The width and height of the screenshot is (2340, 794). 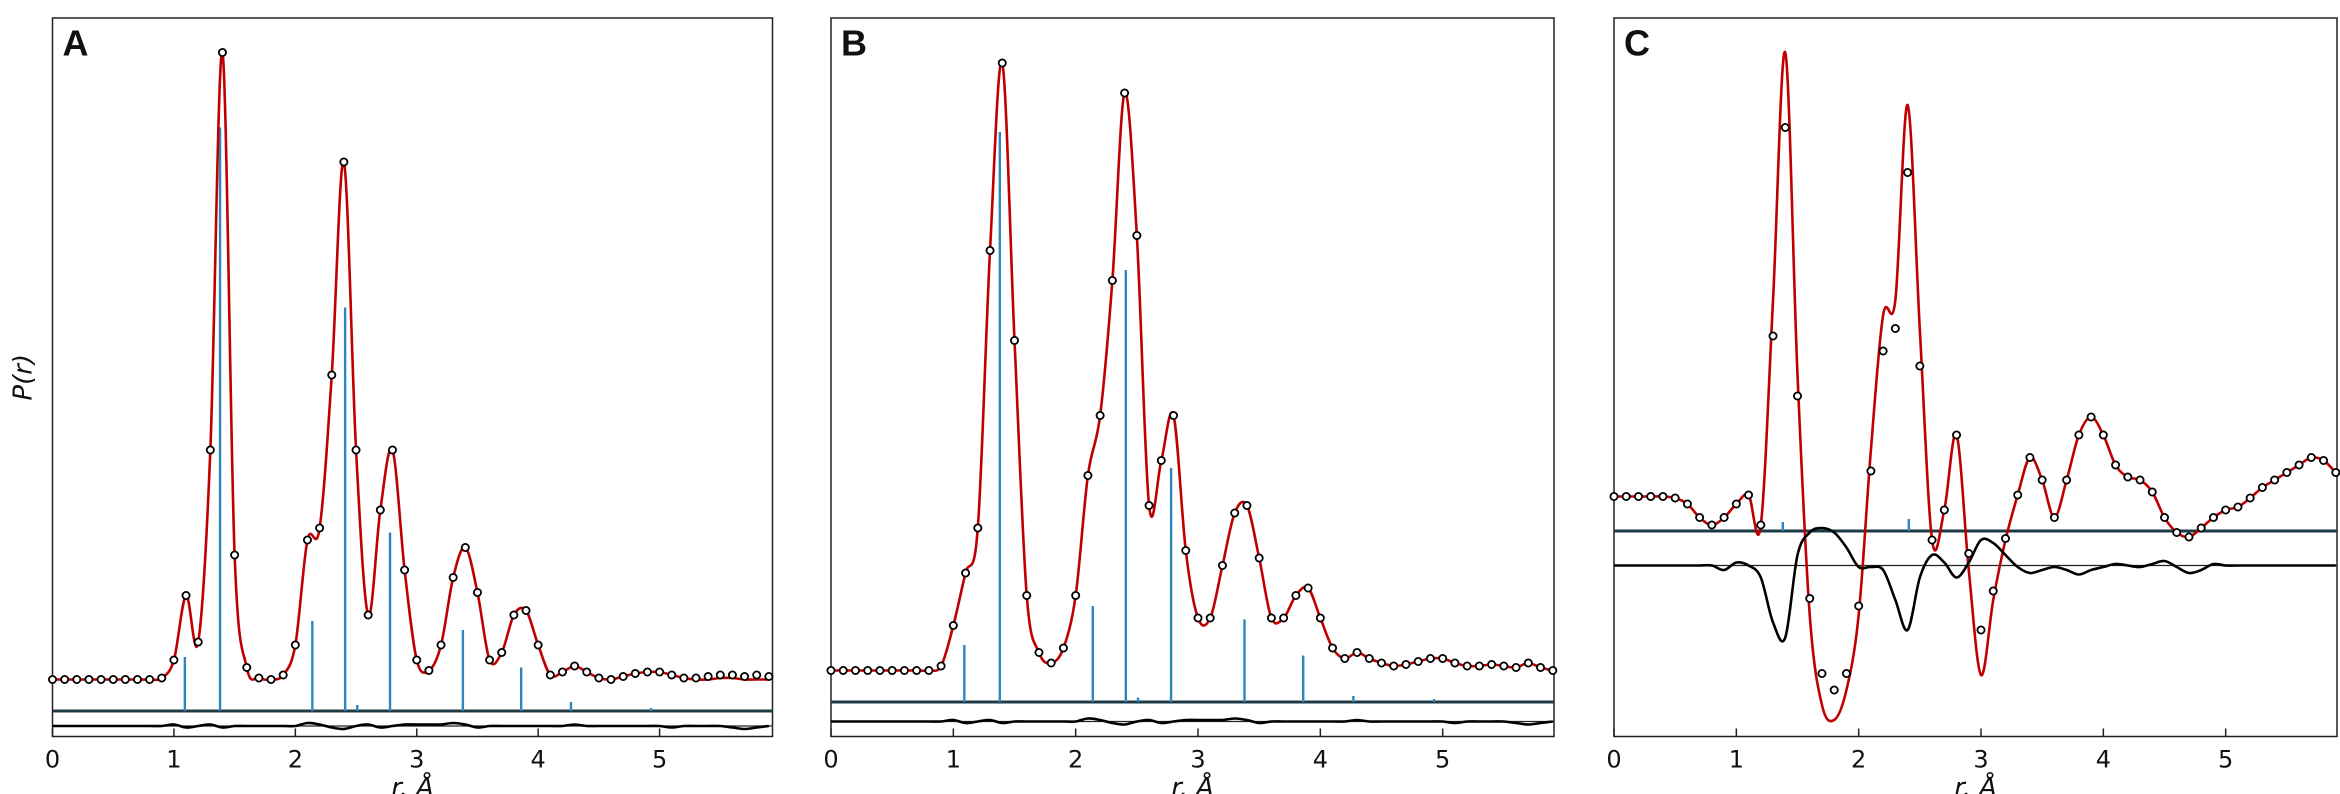 What do you see at coordinates (24, 377) in the screenshot?
I see `y-axis-label: P(r)` at bounding box center [24, 377].